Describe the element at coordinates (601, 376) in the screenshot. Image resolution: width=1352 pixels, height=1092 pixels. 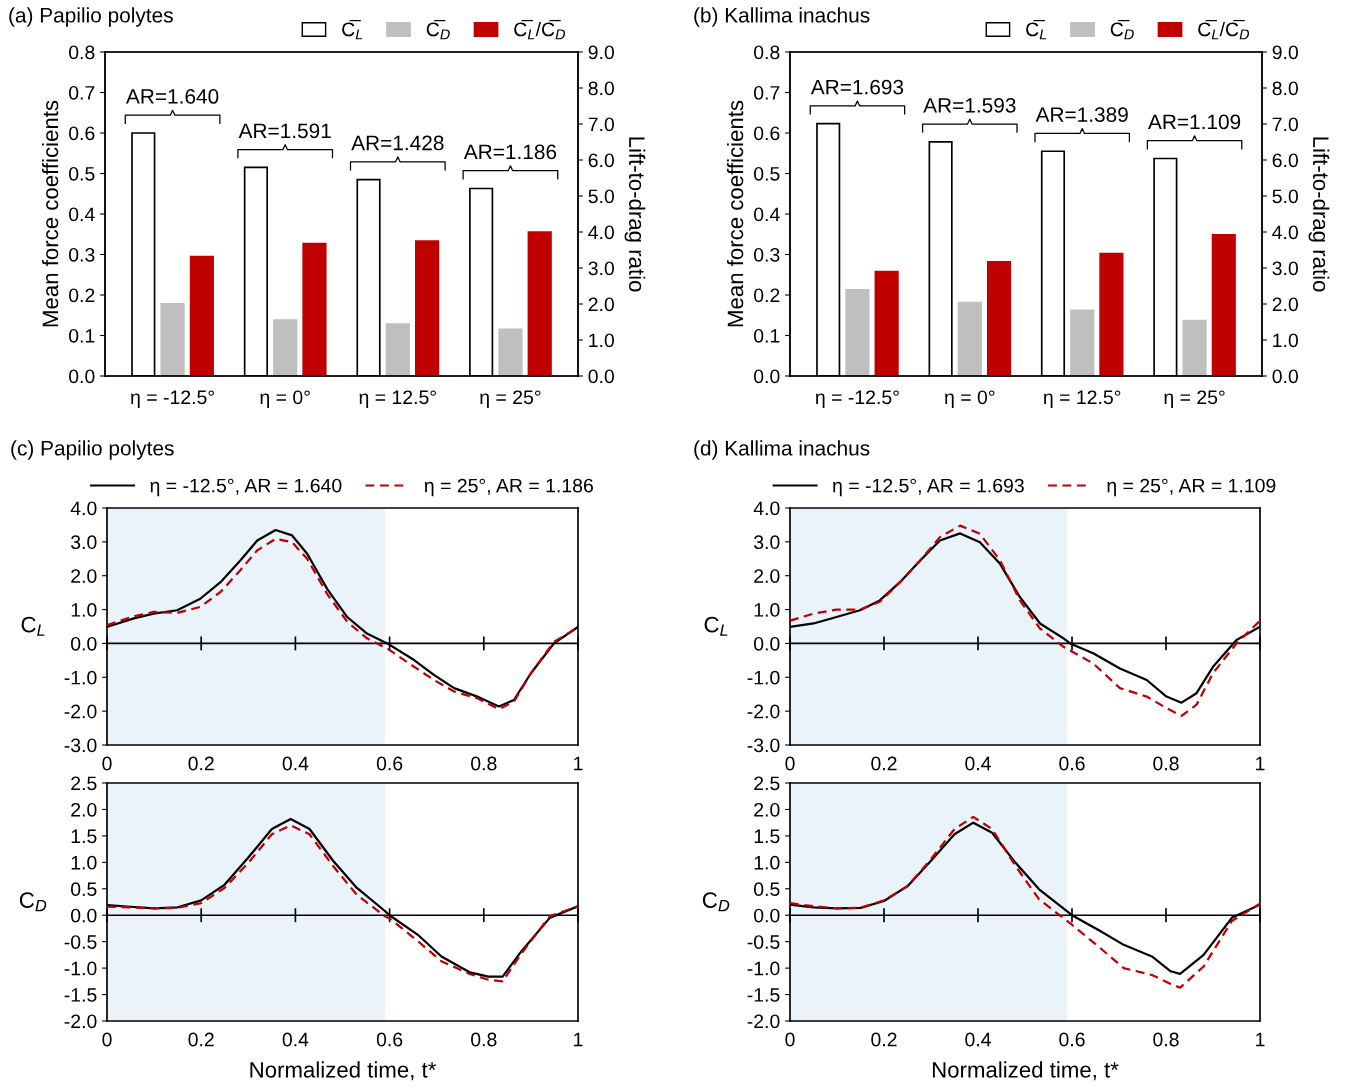
I see `y2-tick-label: 0.0` at that location.